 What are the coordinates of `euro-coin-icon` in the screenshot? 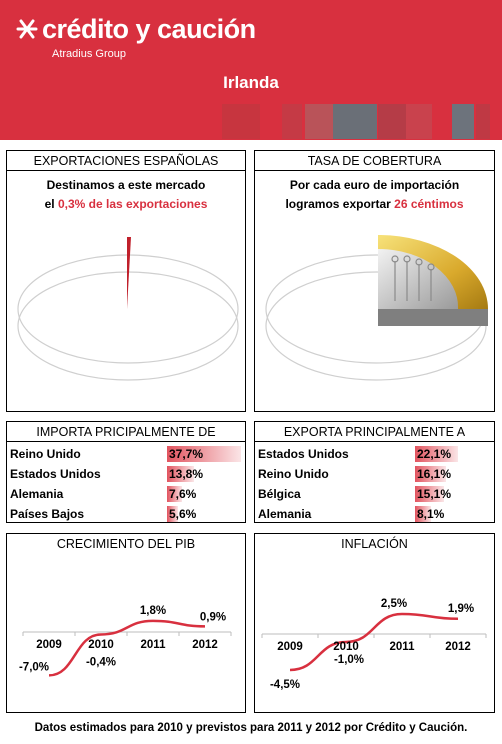 It's located at (376, 308).